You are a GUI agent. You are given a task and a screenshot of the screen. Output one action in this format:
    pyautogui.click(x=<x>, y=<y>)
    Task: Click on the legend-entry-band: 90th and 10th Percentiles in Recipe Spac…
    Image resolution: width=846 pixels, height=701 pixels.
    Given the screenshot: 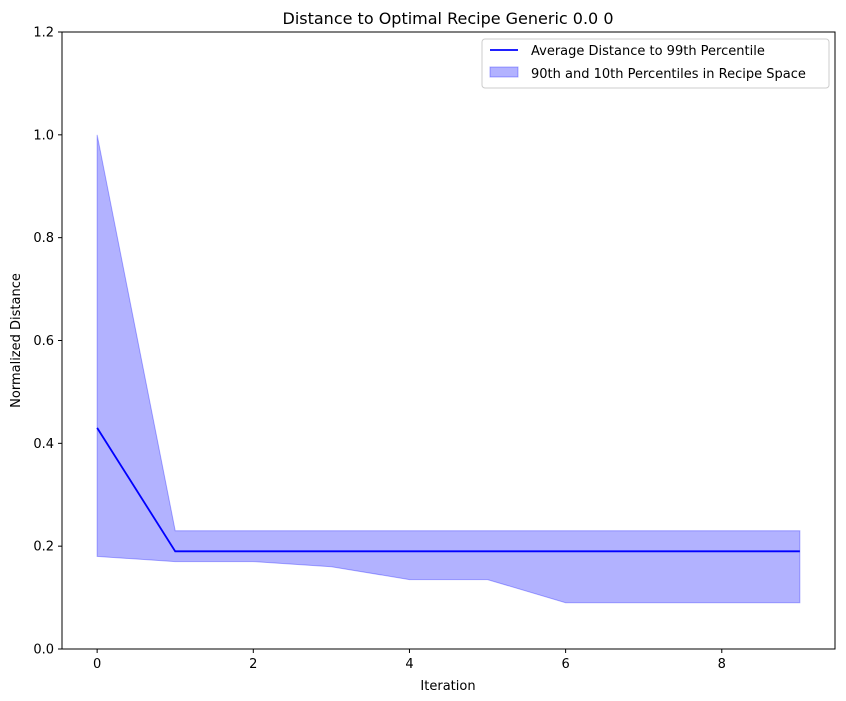 What is the action you would take?
    pyautogui.click(x=668, y=74)
    